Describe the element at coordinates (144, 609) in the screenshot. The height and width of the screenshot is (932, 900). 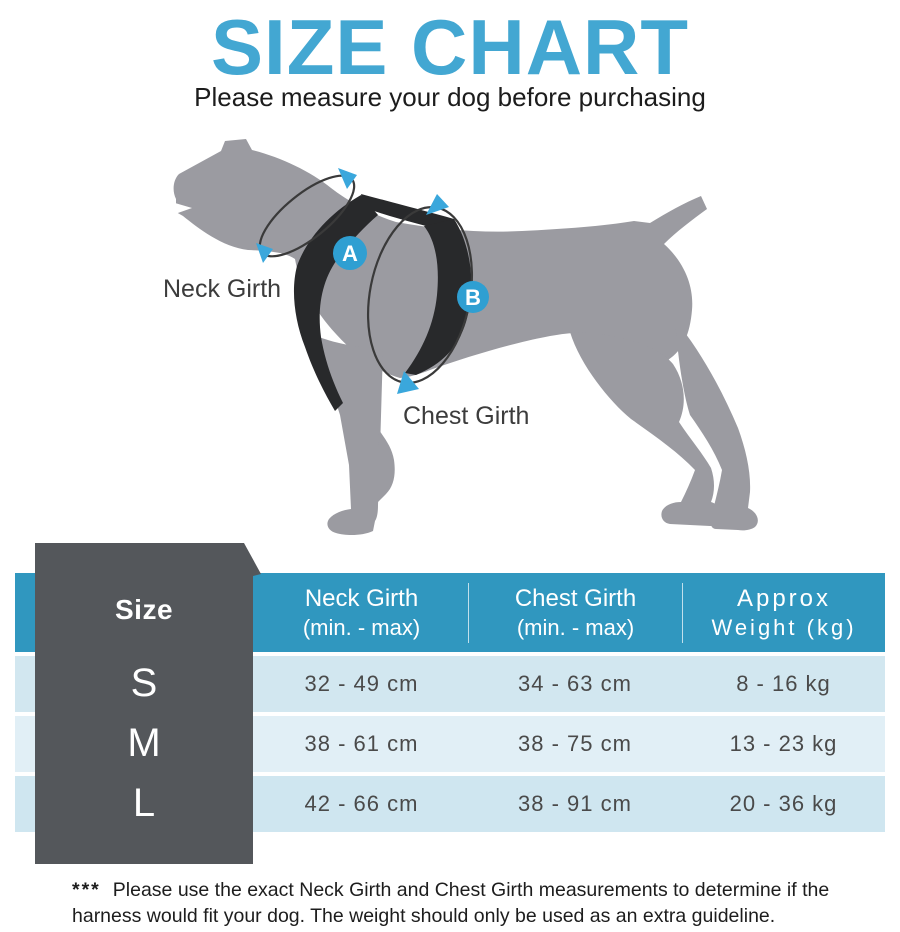
I see `size-column-header: Size` at that location.